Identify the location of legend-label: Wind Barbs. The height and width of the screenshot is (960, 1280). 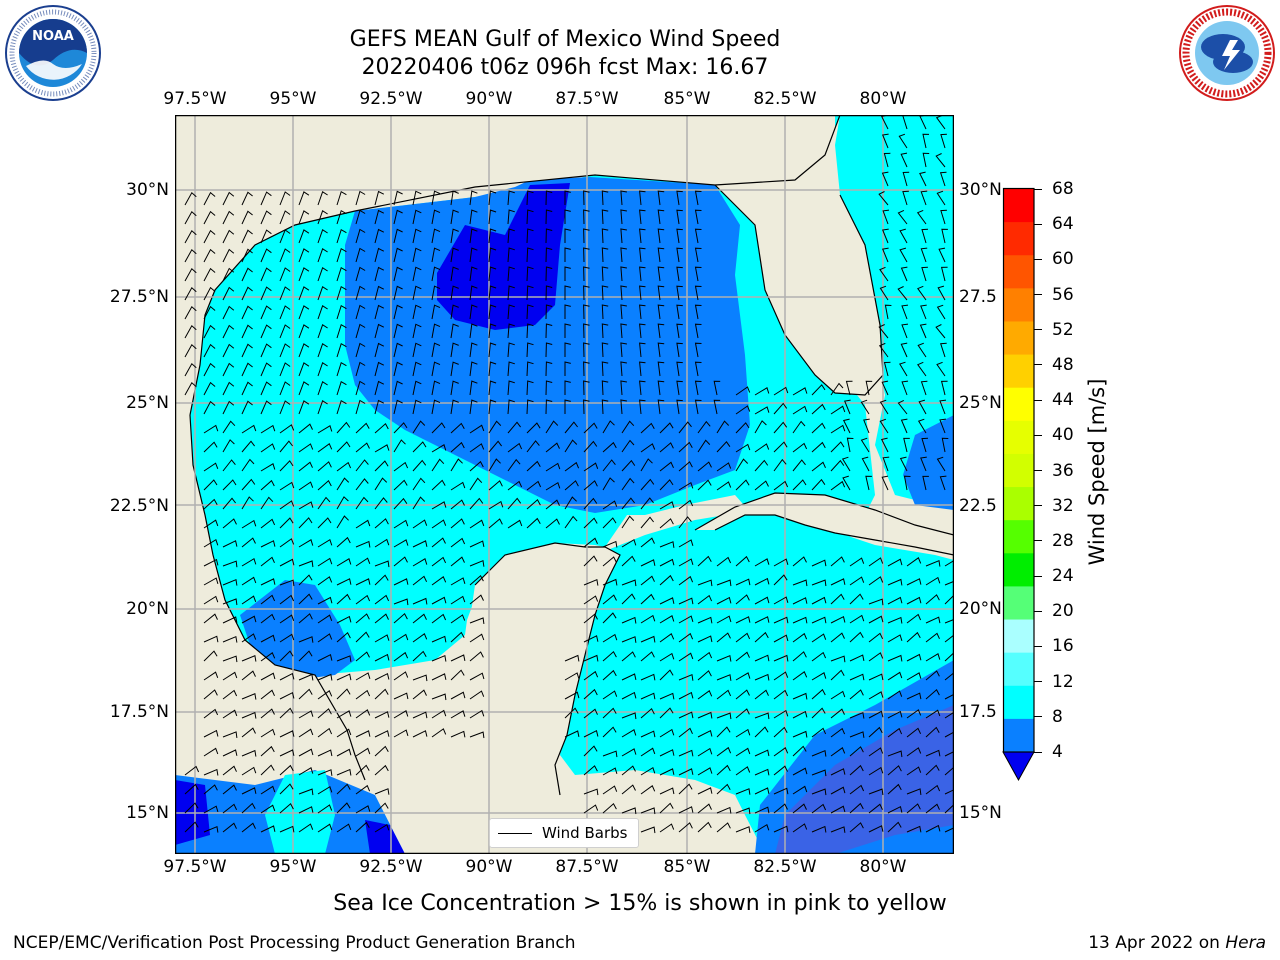
(585, 833).